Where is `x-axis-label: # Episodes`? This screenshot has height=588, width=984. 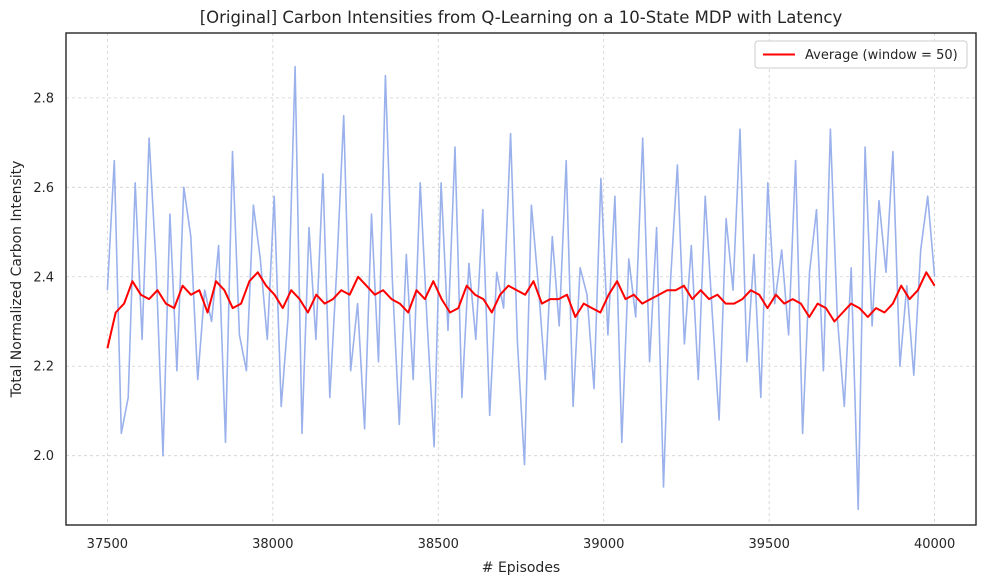 x-axis-label: # Episodes is located at coordinates (521, 568).